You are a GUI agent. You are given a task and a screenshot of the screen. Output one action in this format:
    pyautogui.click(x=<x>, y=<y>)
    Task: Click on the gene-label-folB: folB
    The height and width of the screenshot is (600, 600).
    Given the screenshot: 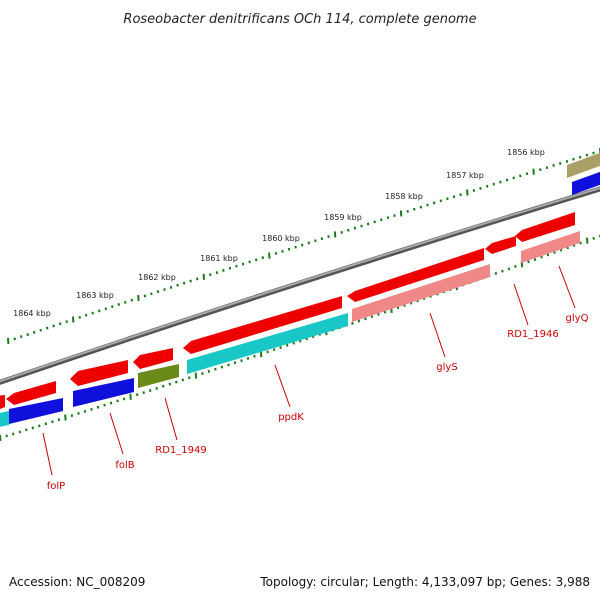 What is the action you would take?
    pyautogui.click(x=124, y=465)
    